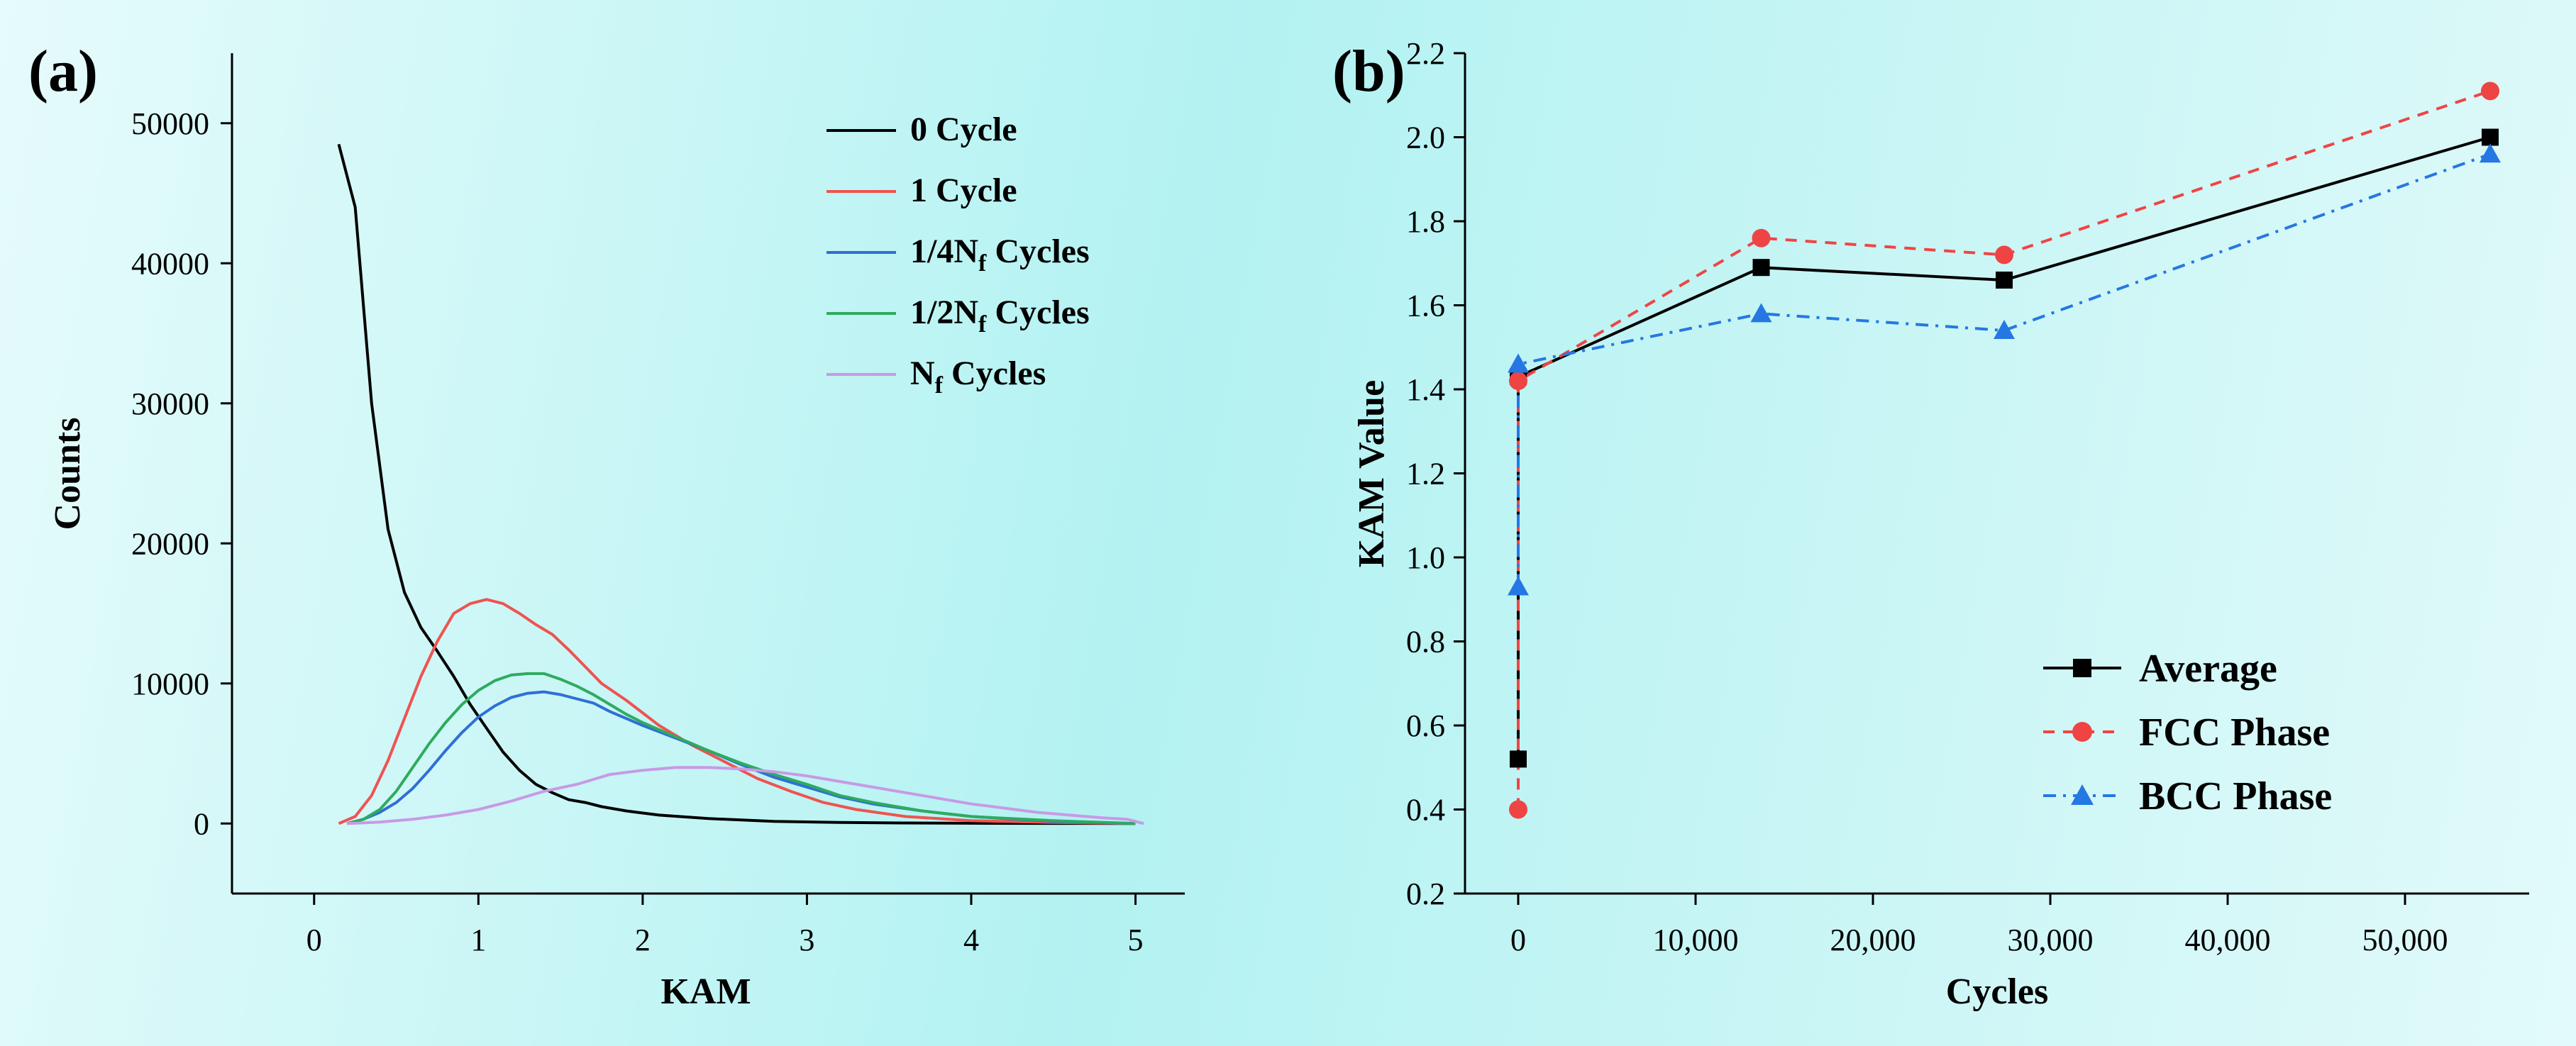  Describe the element at coordinates (2405, 940) in the screenshot. I see `b-x-tick-label: 50,000` at that location.